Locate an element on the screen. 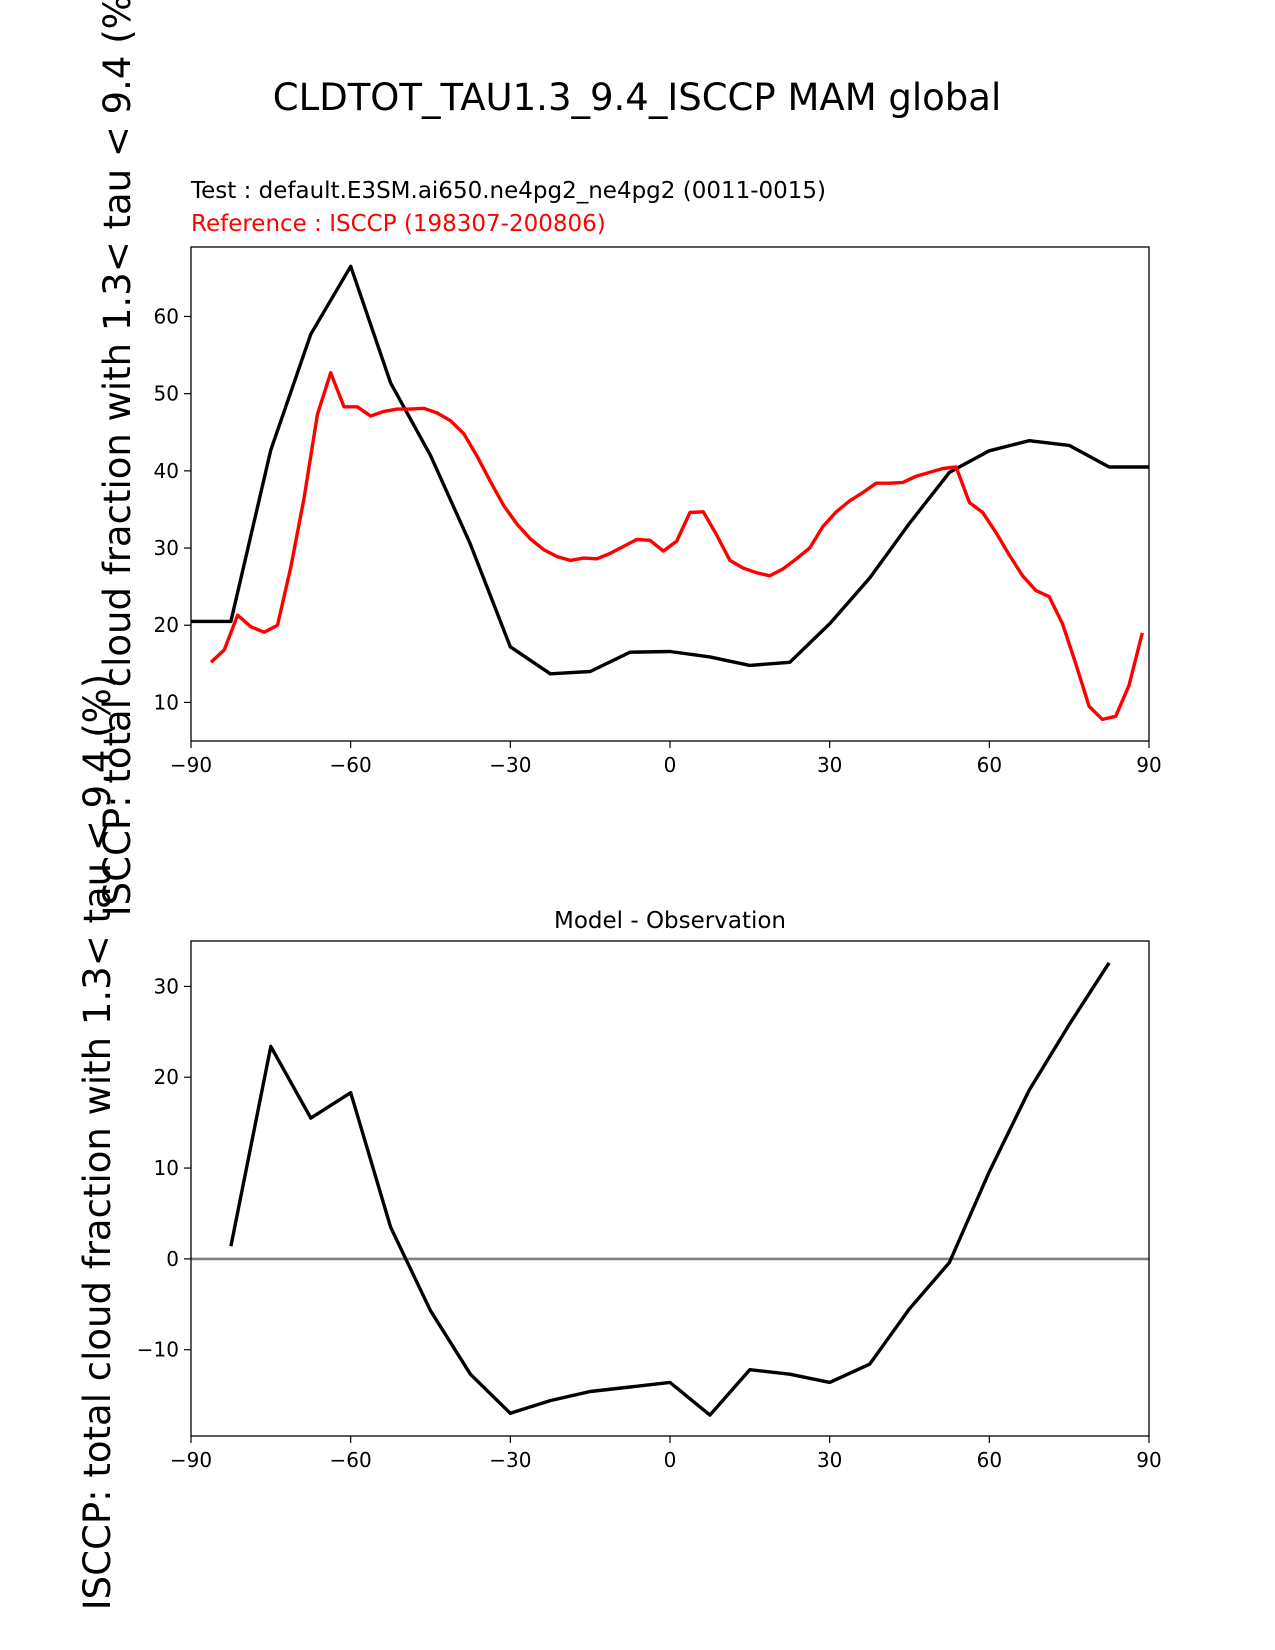 This screenshot has height=1650, width=1275. top-xtick-label: 30 is located at coordinates (829, 765).